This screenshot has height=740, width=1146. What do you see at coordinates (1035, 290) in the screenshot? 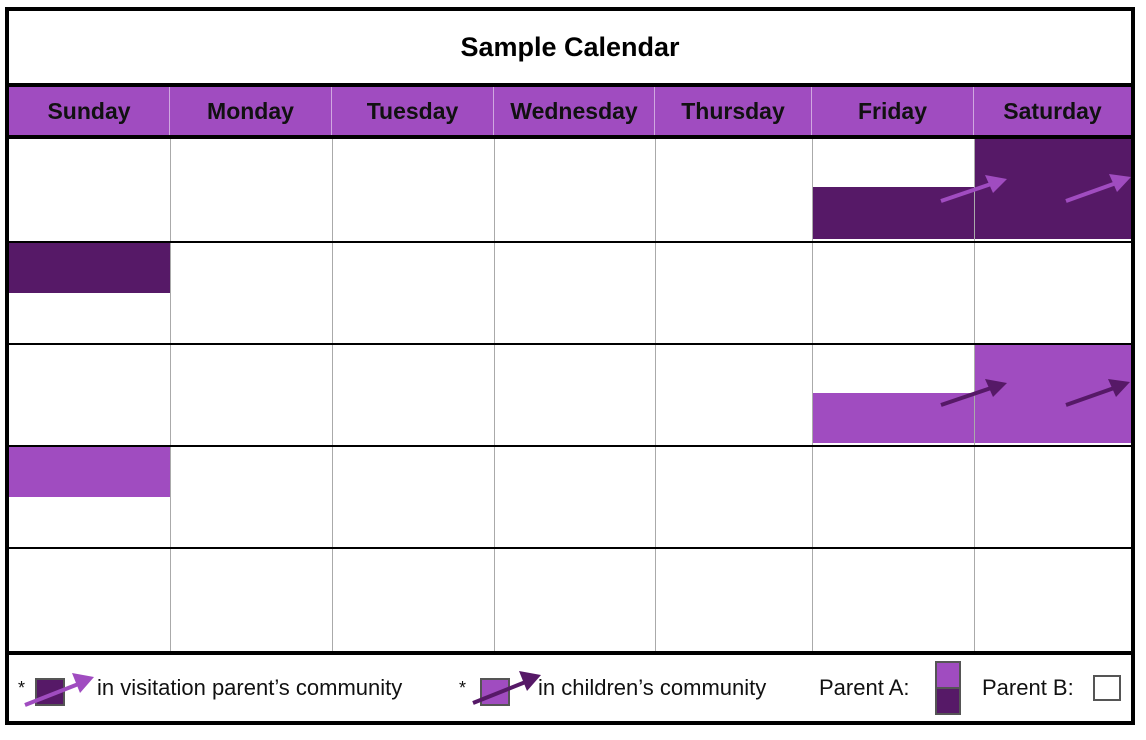
I see `travel-arrows` at bounding box center [1035, 290].